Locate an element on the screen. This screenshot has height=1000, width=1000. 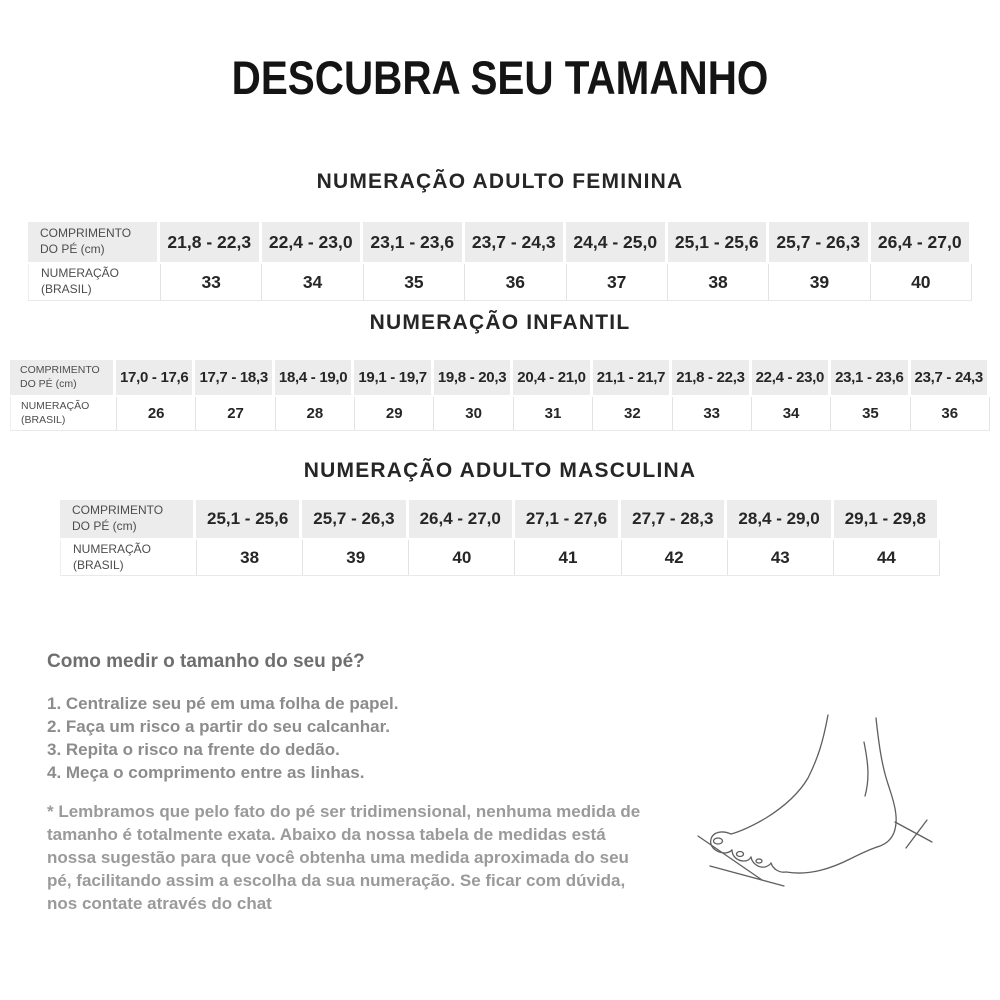
length-range-cell: 17,7 - 18,3 is located at coordinates (235, 377).